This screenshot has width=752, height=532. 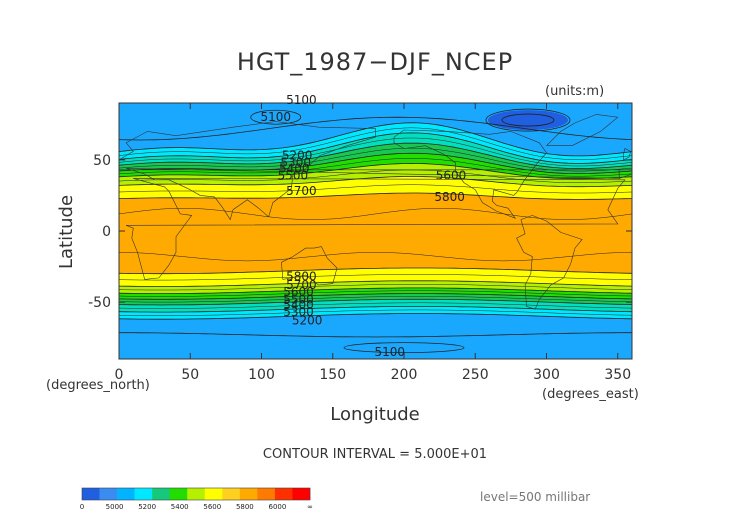 What do you see at coordinates (98, 385) in the screenshot?
I see `y-units-label: (degrees_north)` at bounding box center [98, 385].